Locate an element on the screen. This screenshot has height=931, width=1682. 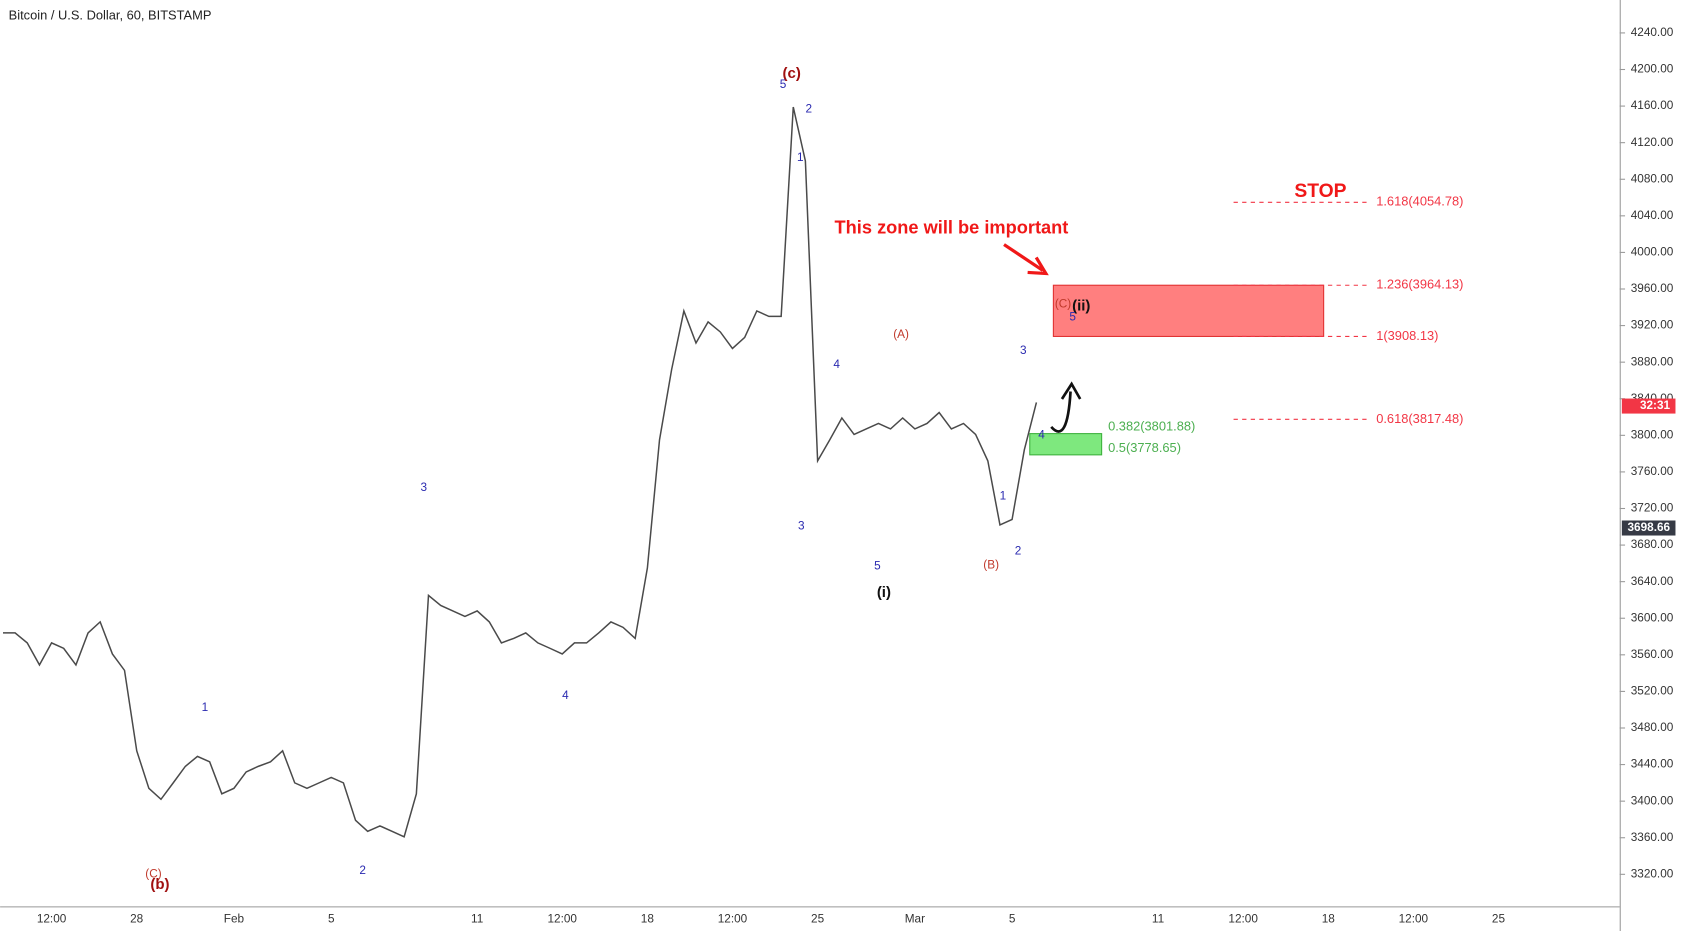
y-tick-label: 3480.00 is located at coordinates (1652, 727).